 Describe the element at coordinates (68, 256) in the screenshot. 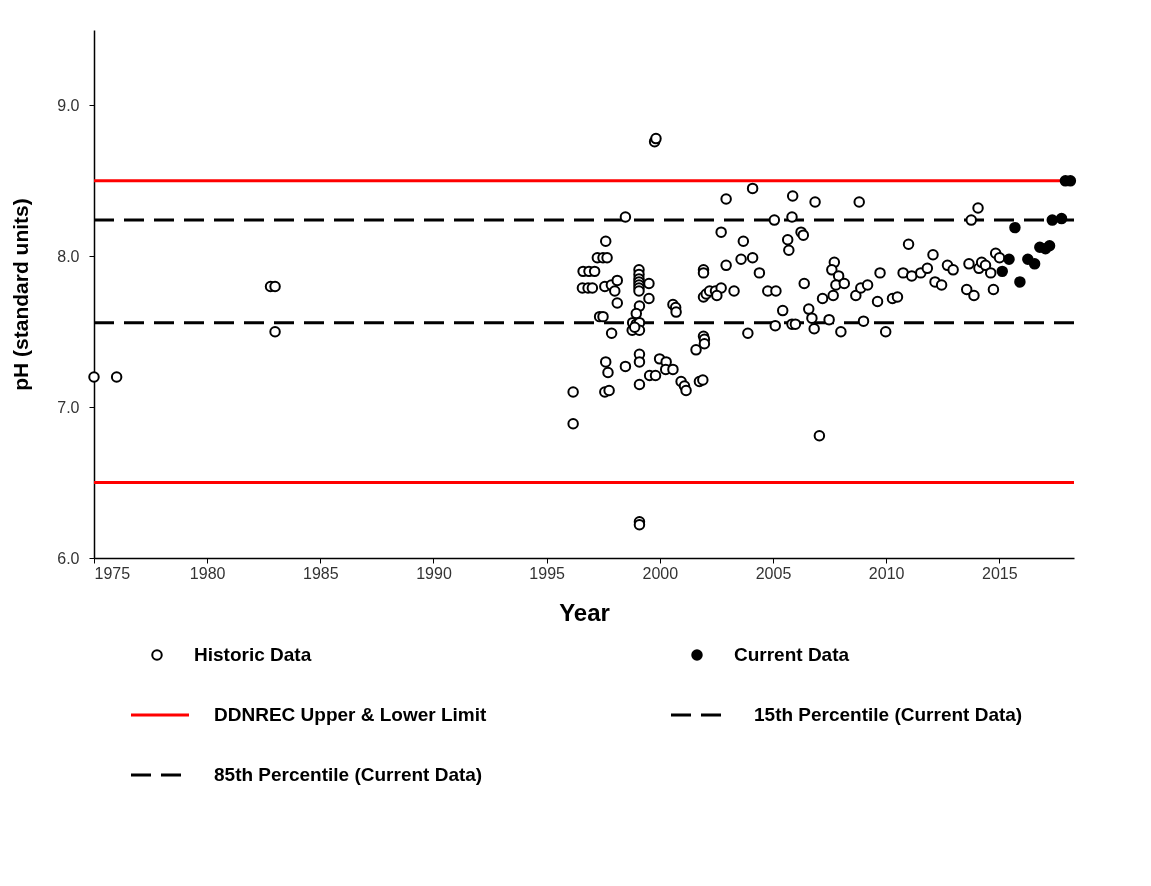

I see `y-tick-label: 8.0` at that location.